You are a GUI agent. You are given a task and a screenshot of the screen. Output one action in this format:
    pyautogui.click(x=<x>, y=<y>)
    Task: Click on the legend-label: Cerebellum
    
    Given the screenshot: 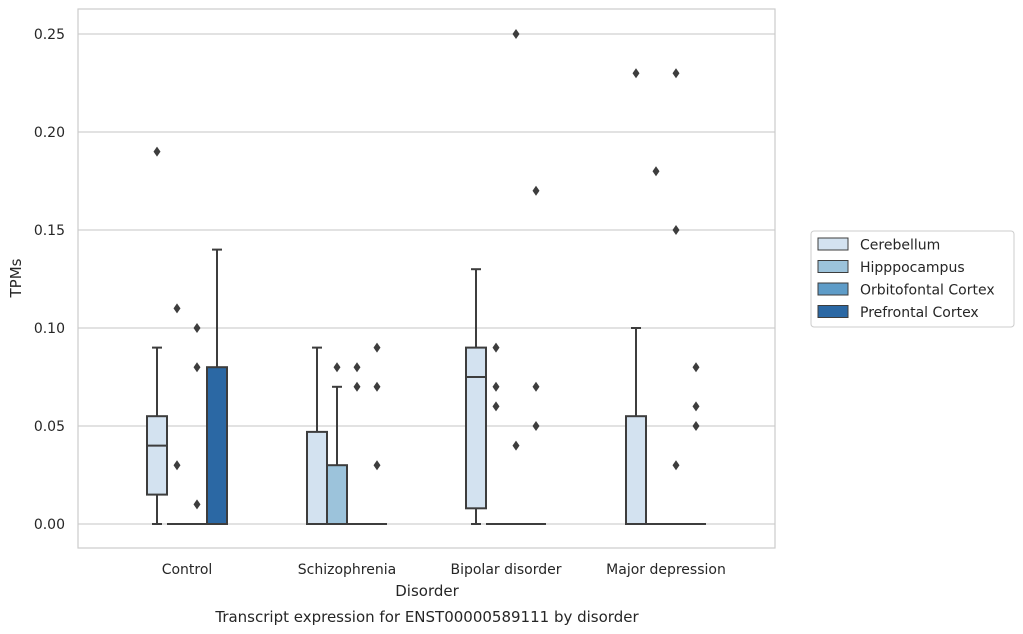 What is the action you would take?
    pyautogui.click(x=900, y=246)
    